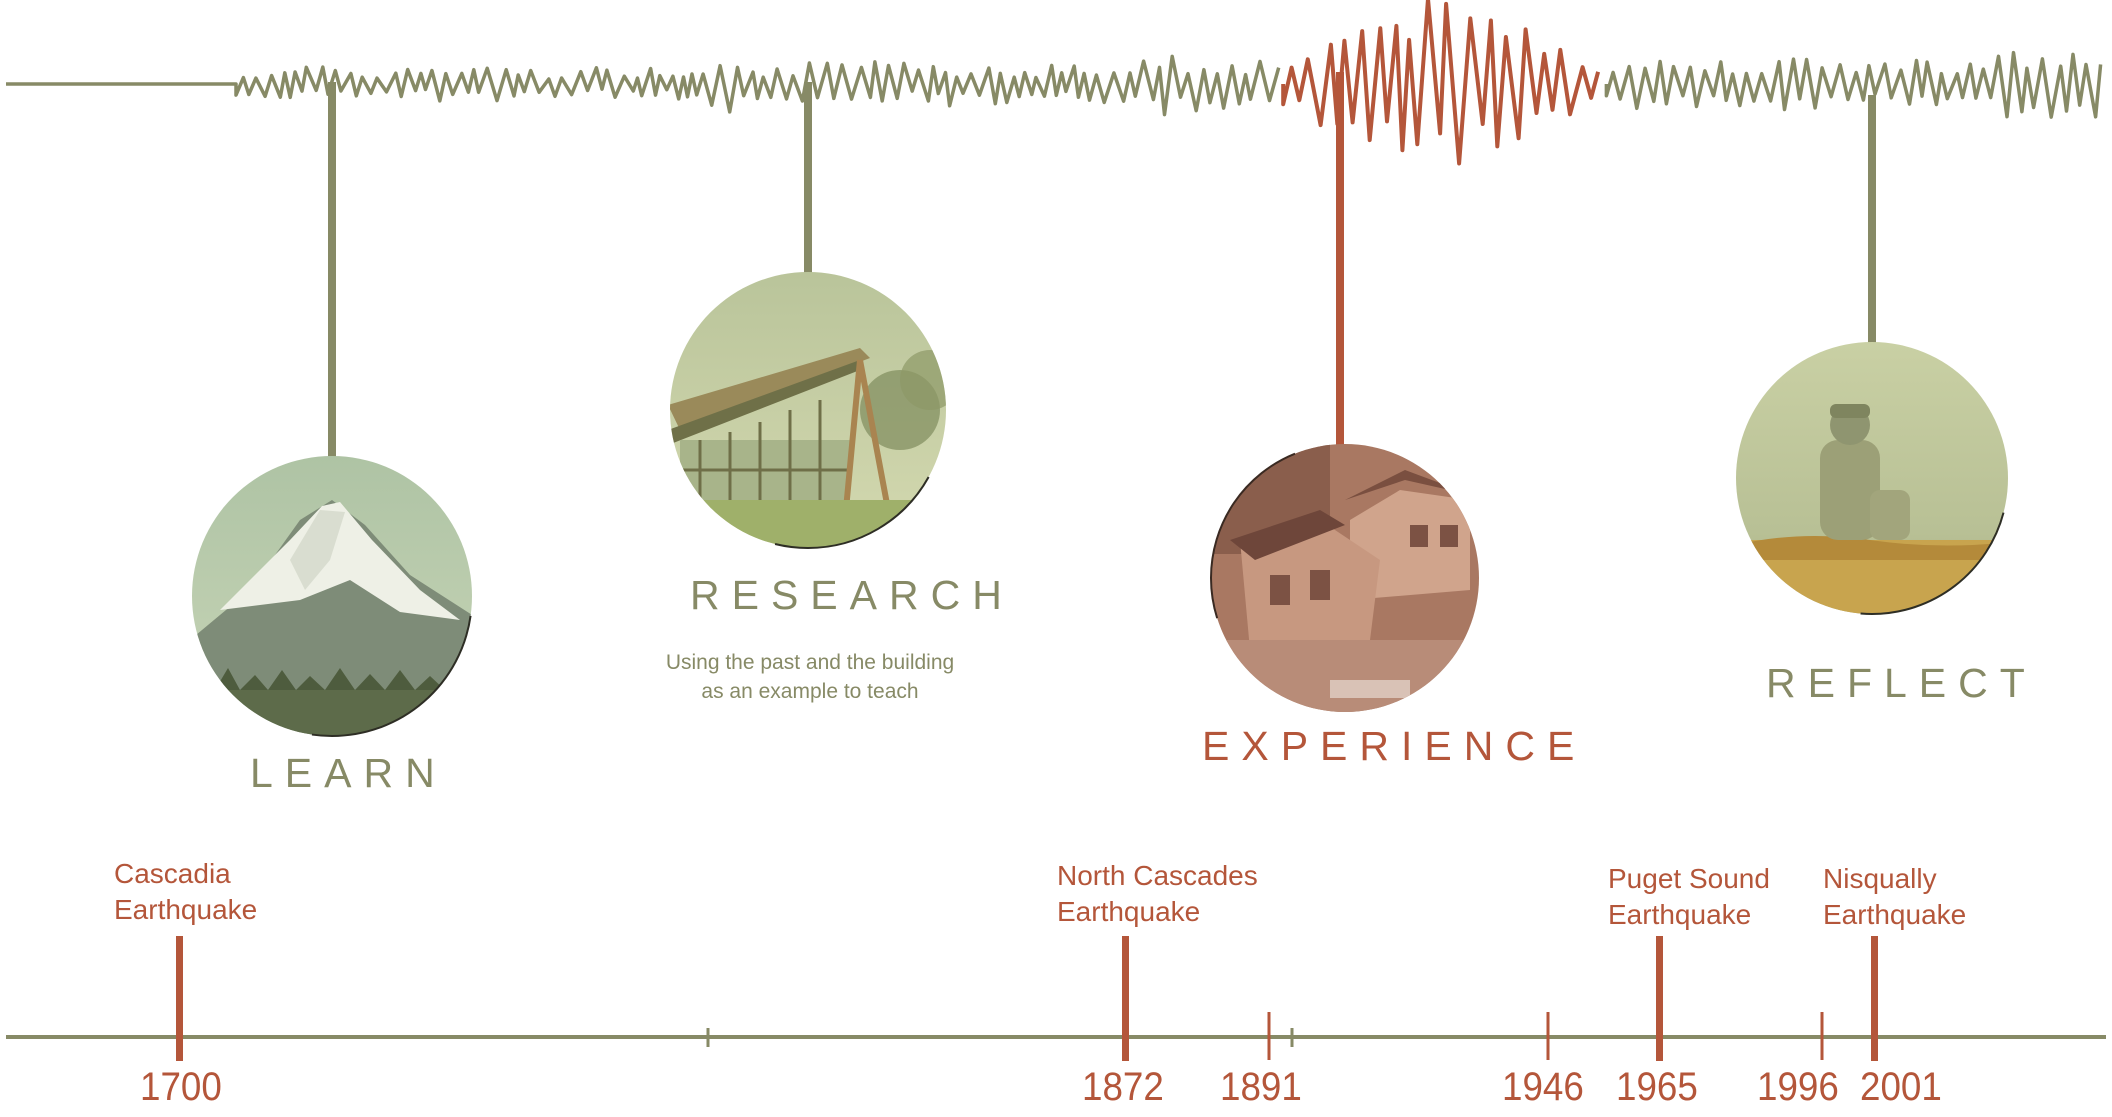 This screenshot has height=1117, width=2112. I want to click on stage-title-research: RESEARCH, so click(852, 595).